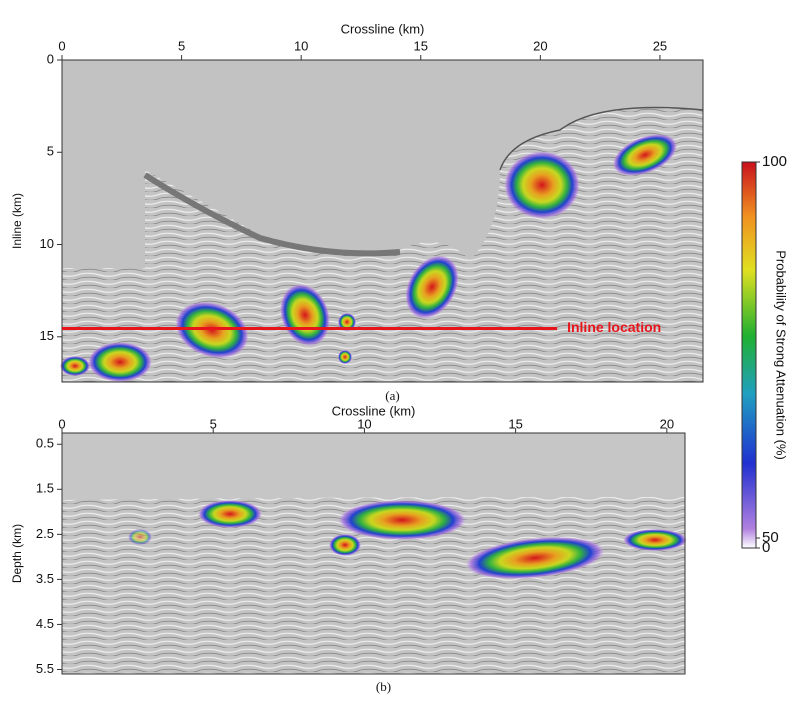  Describe the element at coordinates (45, 623) in the screenshot. I see `y-tick-label: 4.5` at that location.